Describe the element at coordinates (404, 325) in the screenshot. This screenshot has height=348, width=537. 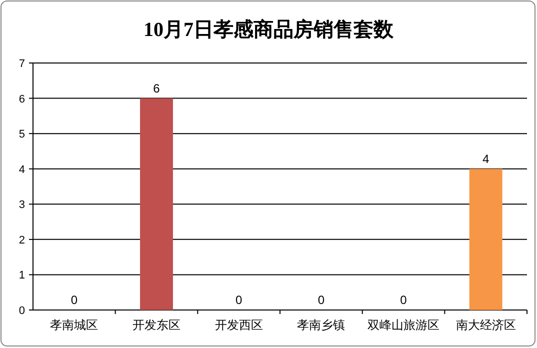
I see `x-tick-label: 双峰山旅游区` at that location.